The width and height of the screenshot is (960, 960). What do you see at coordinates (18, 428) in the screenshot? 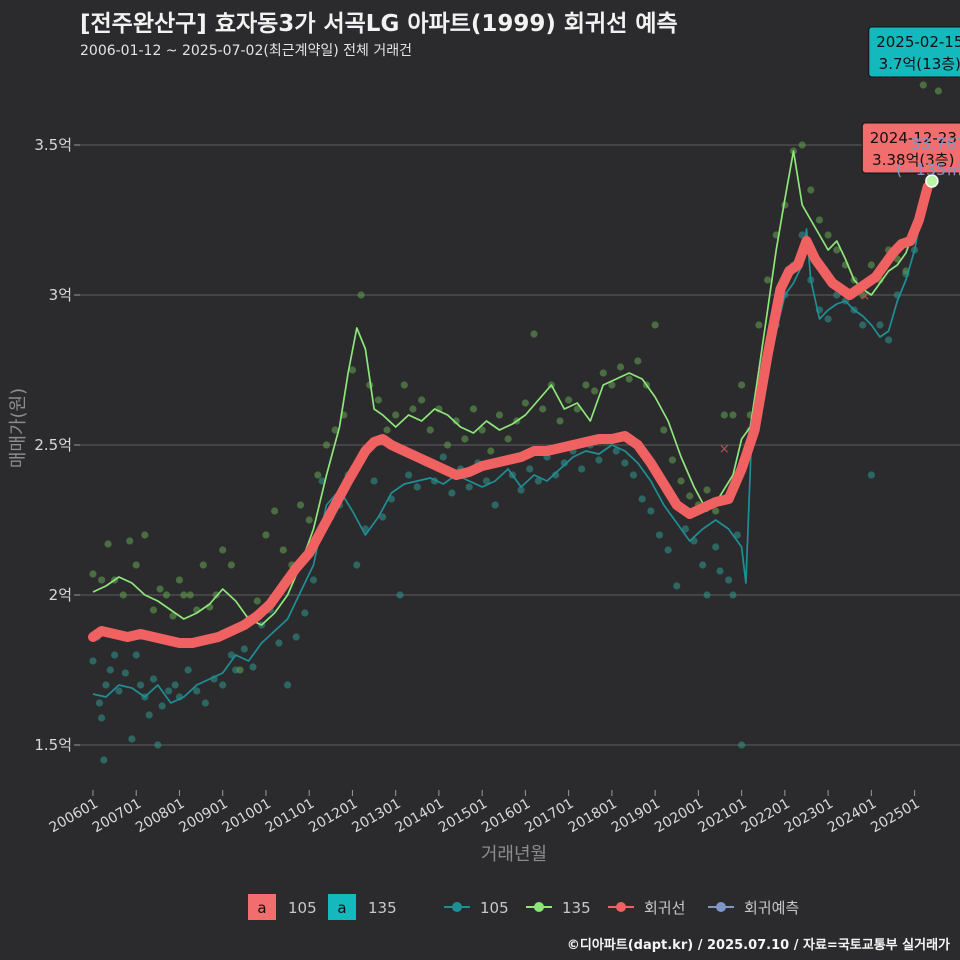
I see `y-axis-label: 매매가(원)` at bounding box center [18, 428].